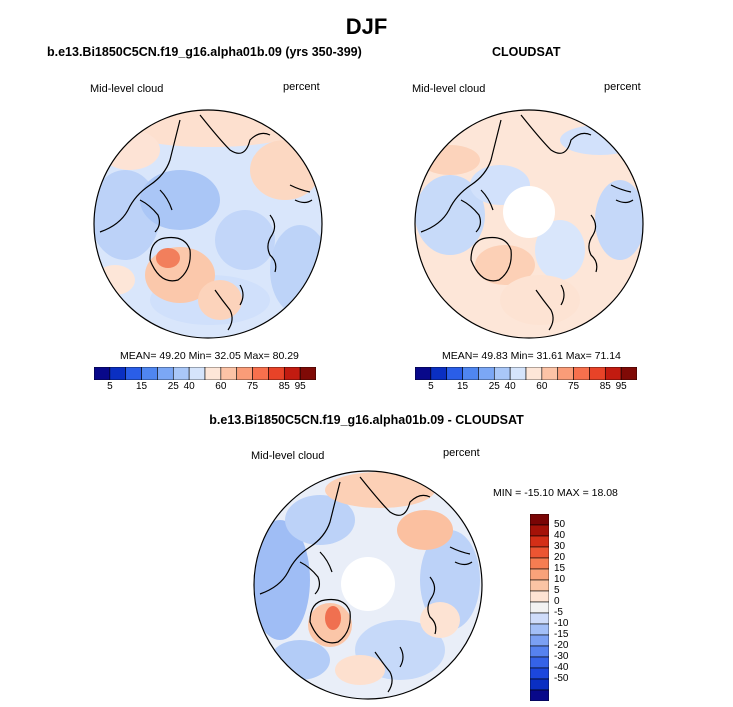 The height and width of the screenshot is (707, 733). I want to click on panel2-stats: MEAN= 49.83 Min= 31.61 Max= 71.14, so click(531, 356).